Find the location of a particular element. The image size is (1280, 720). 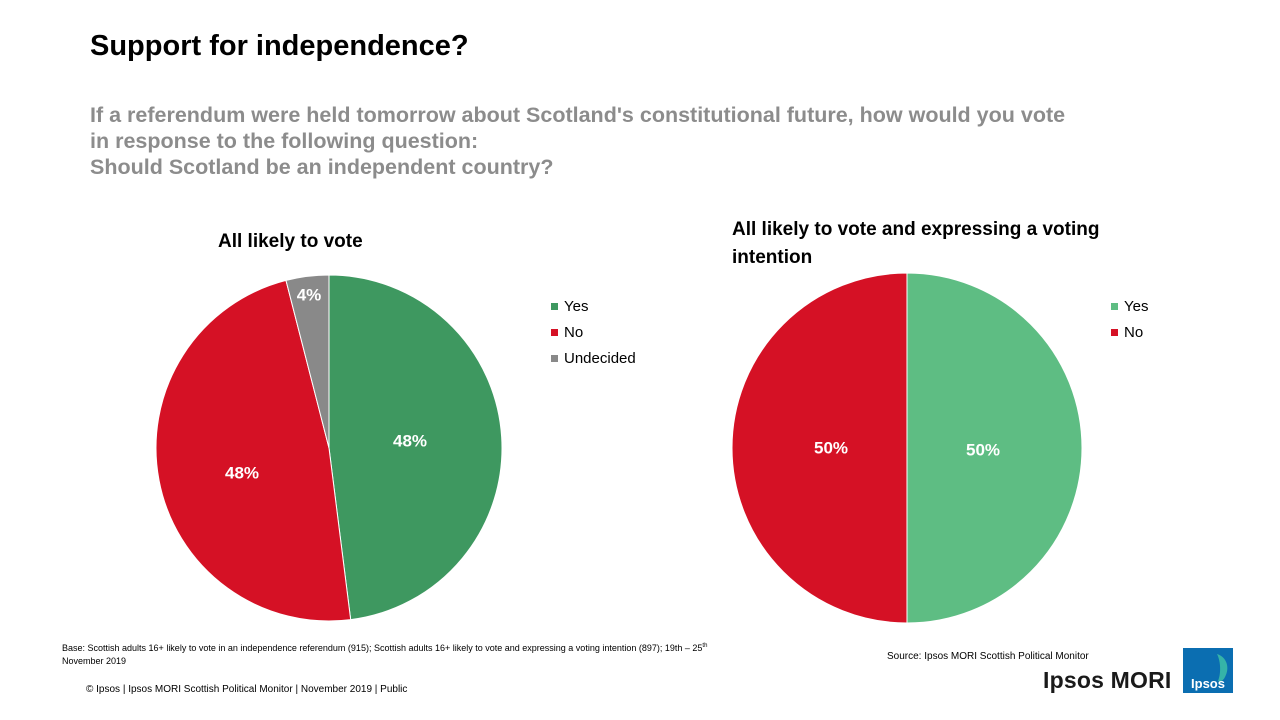

ipsos-logo-text: Ipsos is located at coordinates (1208, 683).